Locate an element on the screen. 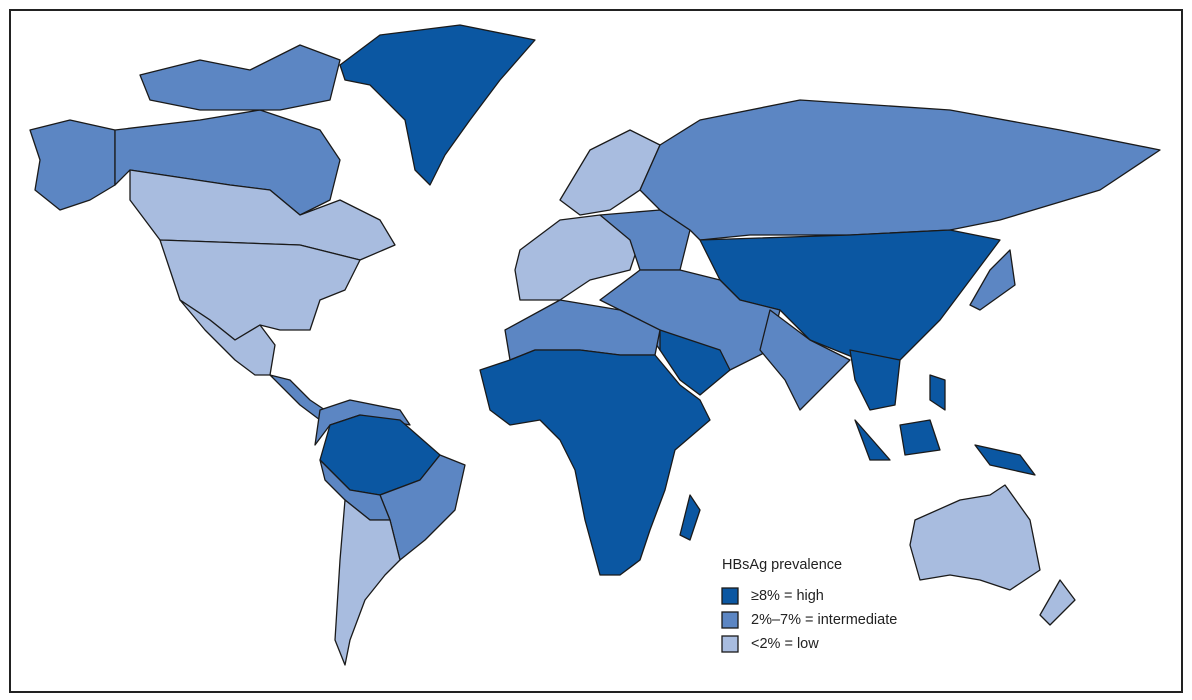  legend-label: 2%–7% = intermediate is located at coordinates (824, 620).